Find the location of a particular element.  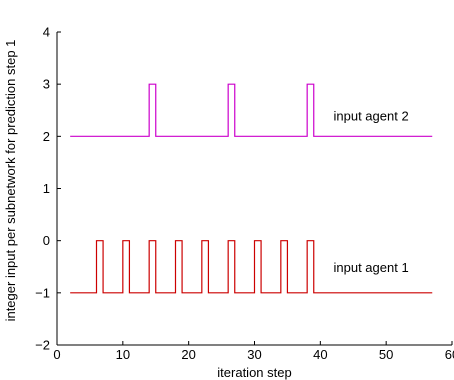

y-tick-label: 4 is located at coordinates (46, 32).